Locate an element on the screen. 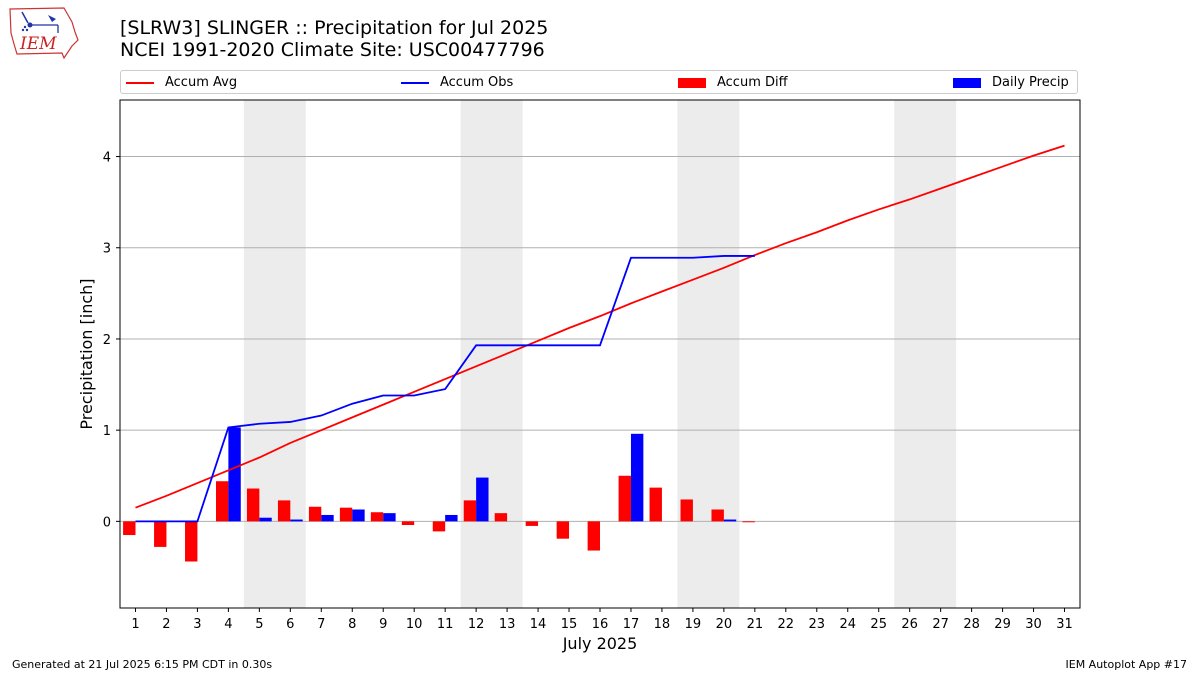  x-tick-label-25: 25 is located at coordinates (878, 624).